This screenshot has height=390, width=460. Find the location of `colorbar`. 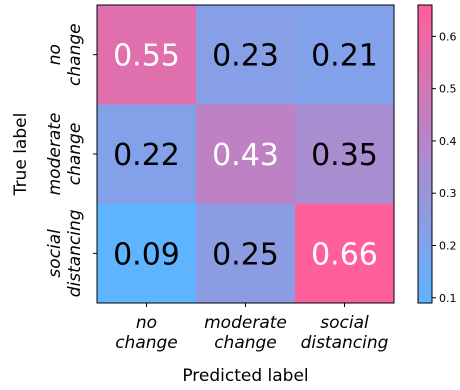

colorbar is located at coordinates (425, 154).